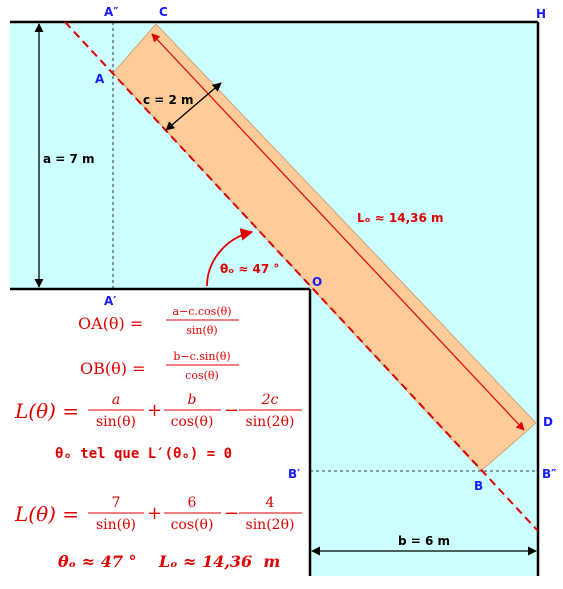  I want to click on svg-text: OB(θ) =, so click(112, 368).